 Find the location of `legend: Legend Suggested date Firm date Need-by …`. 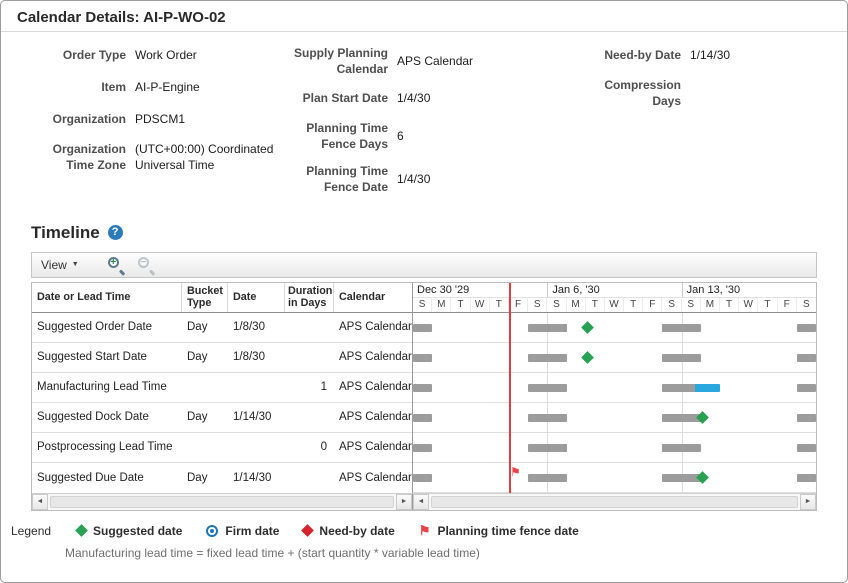

legend: Legend Suggested date Firm date Need-by … is located at coordinates (429, 531).